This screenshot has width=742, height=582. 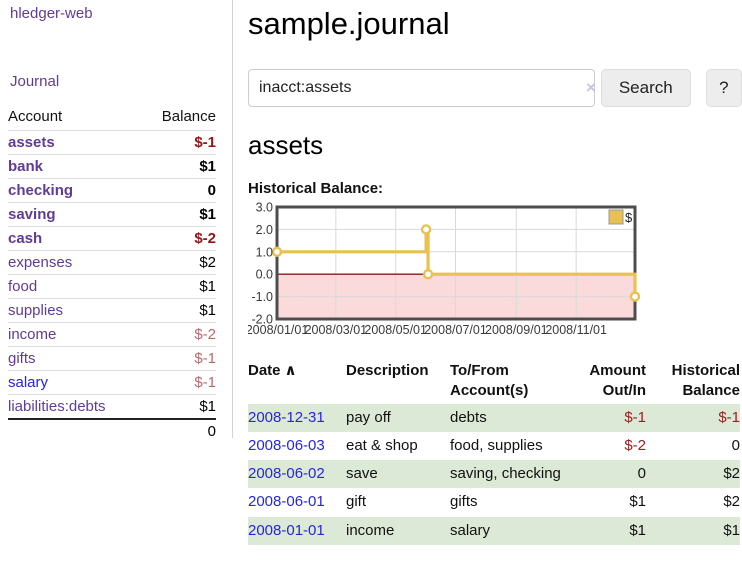 I want to click on legend-label: $, so click(x=629, y=217).